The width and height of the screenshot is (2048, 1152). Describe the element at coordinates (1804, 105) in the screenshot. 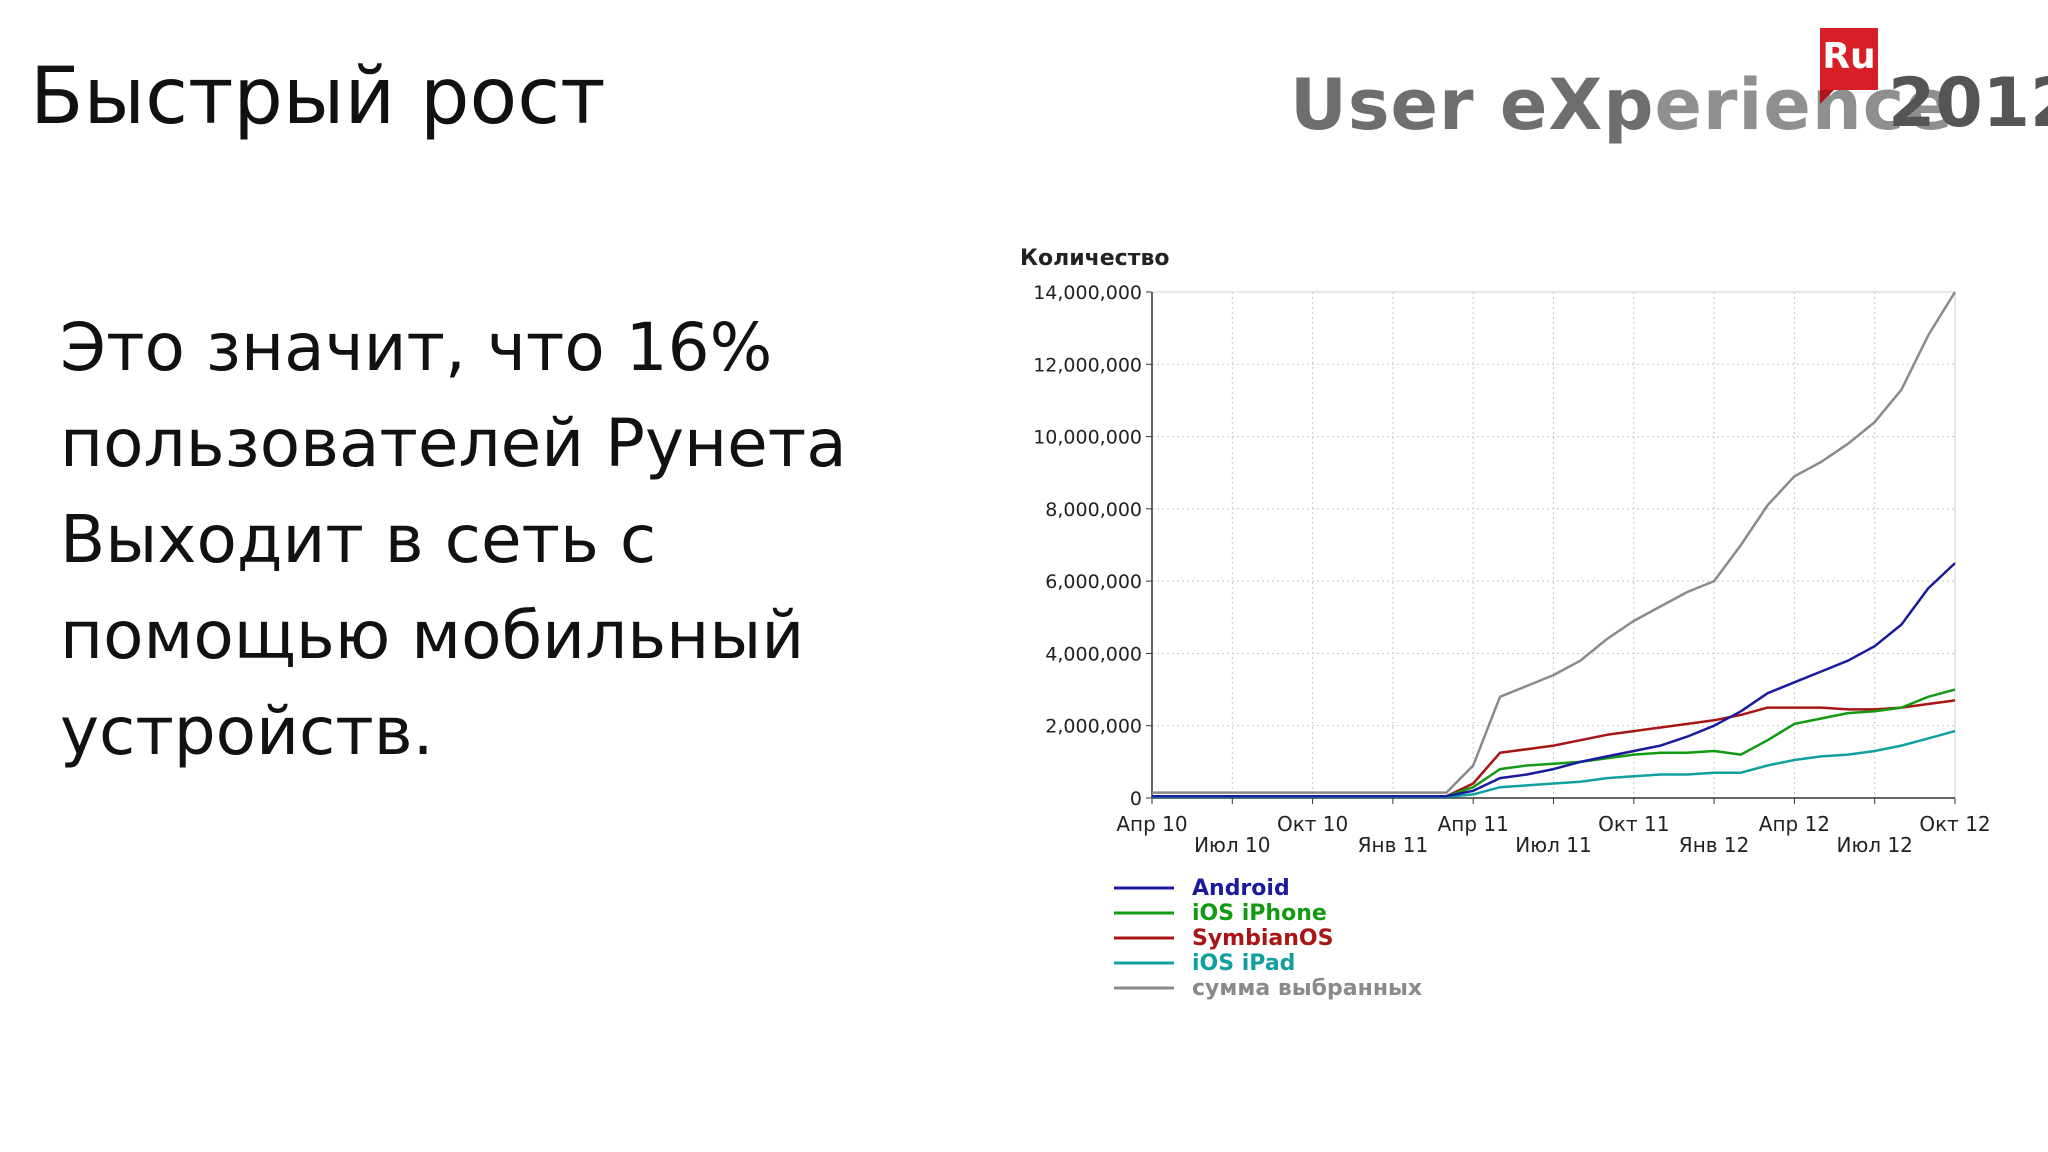

I see `logo-brand-light: erience` at that location.